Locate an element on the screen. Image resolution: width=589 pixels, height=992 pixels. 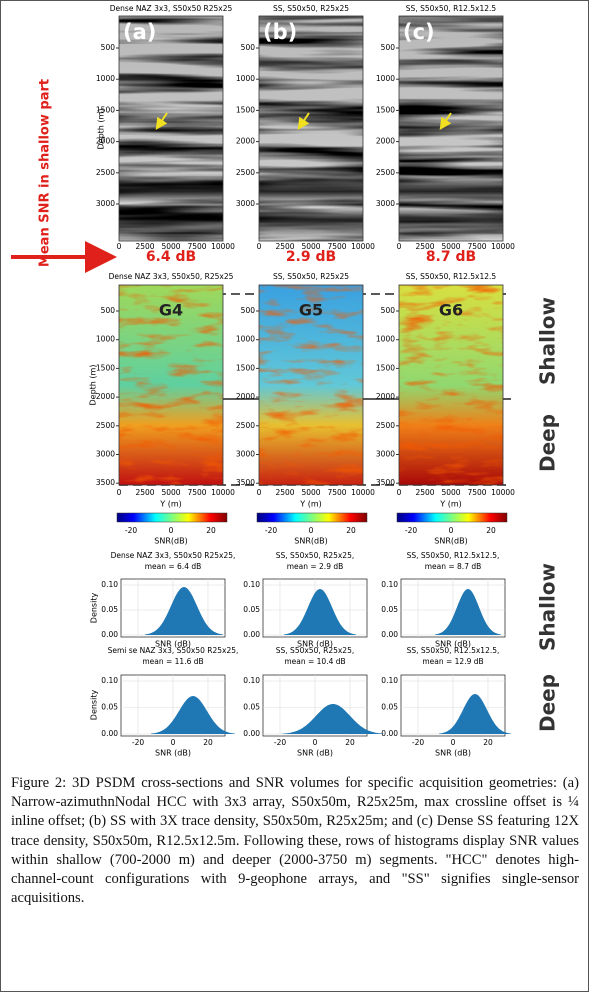
panel-label: (b) is located at coordinates (280, 32).